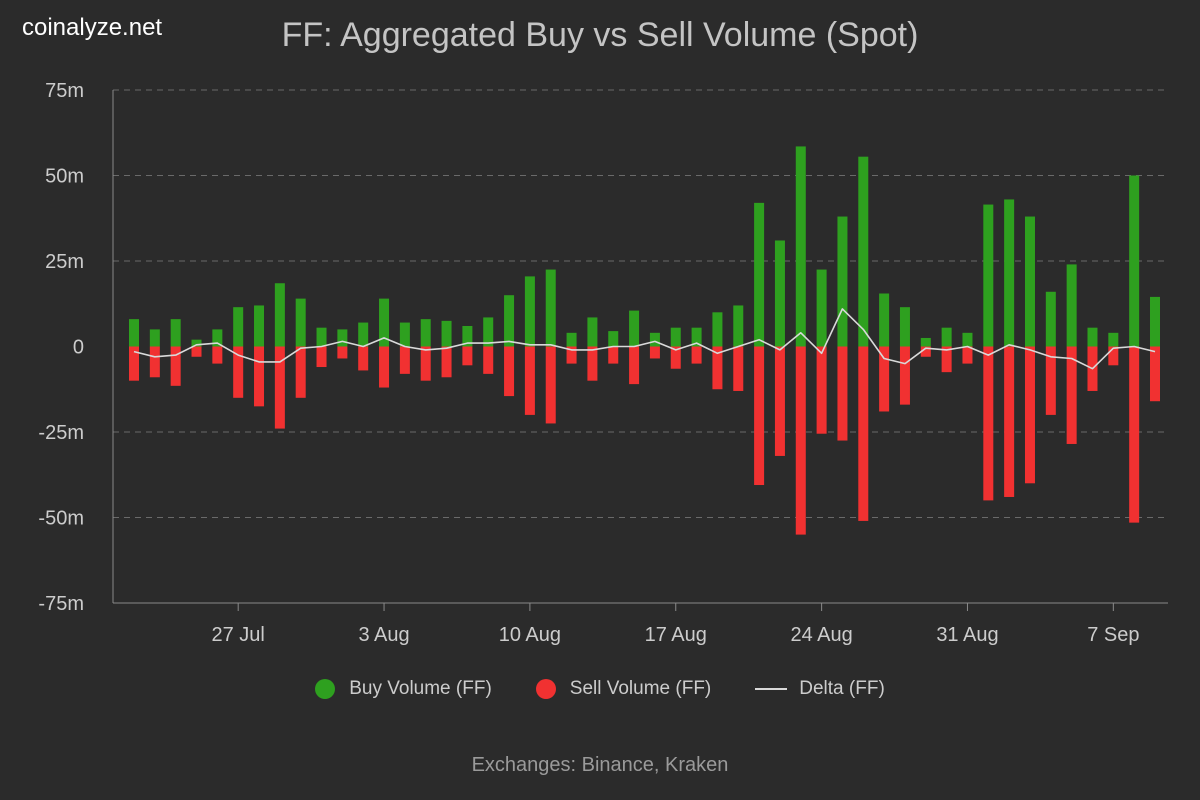 Image resolution: width=1200 pixels, height=800 pixels. Describe the element at coordinates (623, 689) in the screenshot. I see `legend-item-sell: Sell Volume (FF)` at that location.